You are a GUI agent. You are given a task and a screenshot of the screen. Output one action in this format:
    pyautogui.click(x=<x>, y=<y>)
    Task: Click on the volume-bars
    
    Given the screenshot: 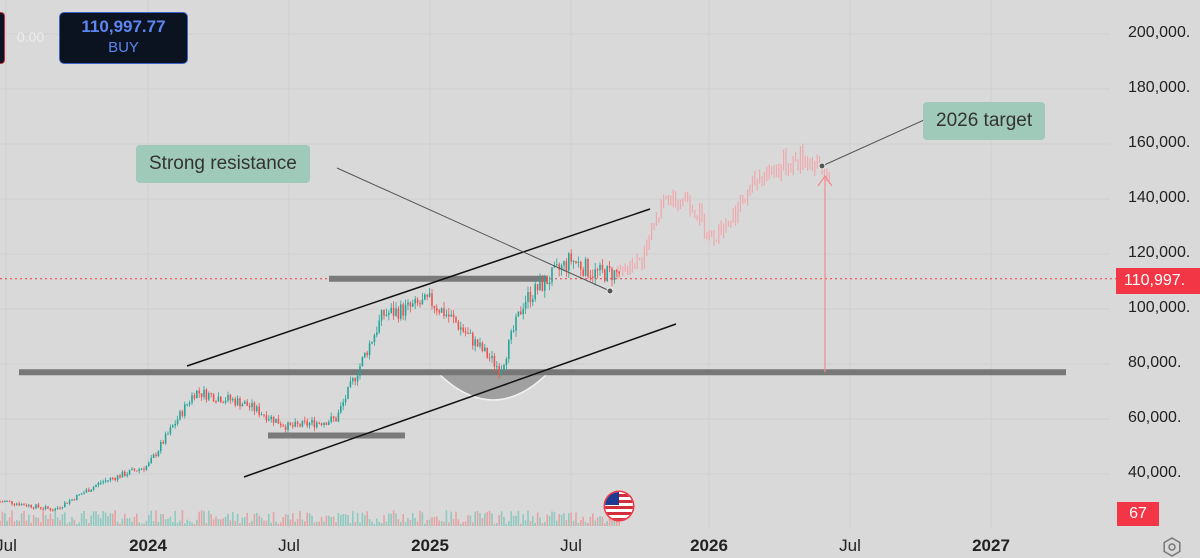 What is the action you would take?
    pyautogui.click(x=310, y=518)
    